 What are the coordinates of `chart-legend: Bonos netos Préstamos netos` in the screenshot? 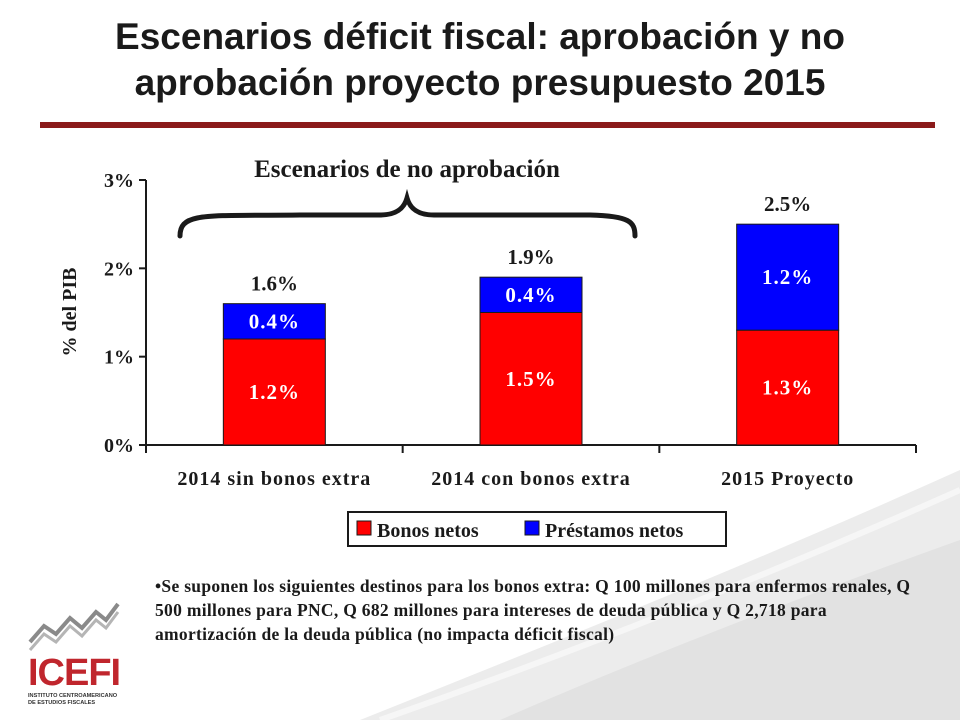 It's located at (537, 529).